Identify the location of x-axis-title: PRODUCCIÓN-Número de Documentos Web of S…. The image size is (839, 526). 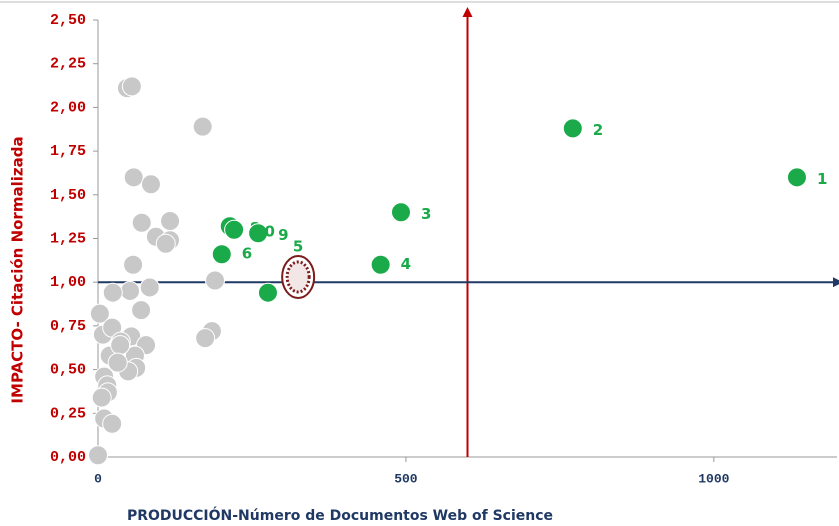
(340, 515).